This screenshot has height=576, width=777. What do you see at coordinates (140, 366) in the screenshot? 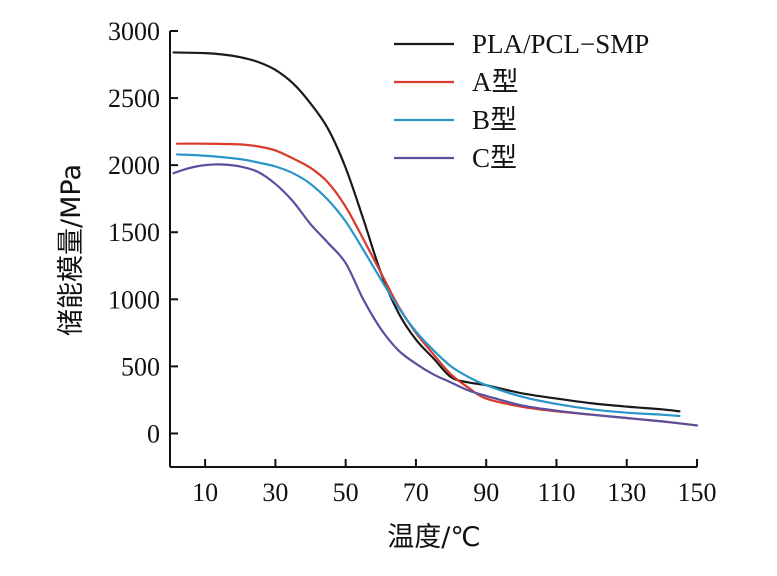
I see `y-tick-label-500: 500` at bounding box center [140, 366].